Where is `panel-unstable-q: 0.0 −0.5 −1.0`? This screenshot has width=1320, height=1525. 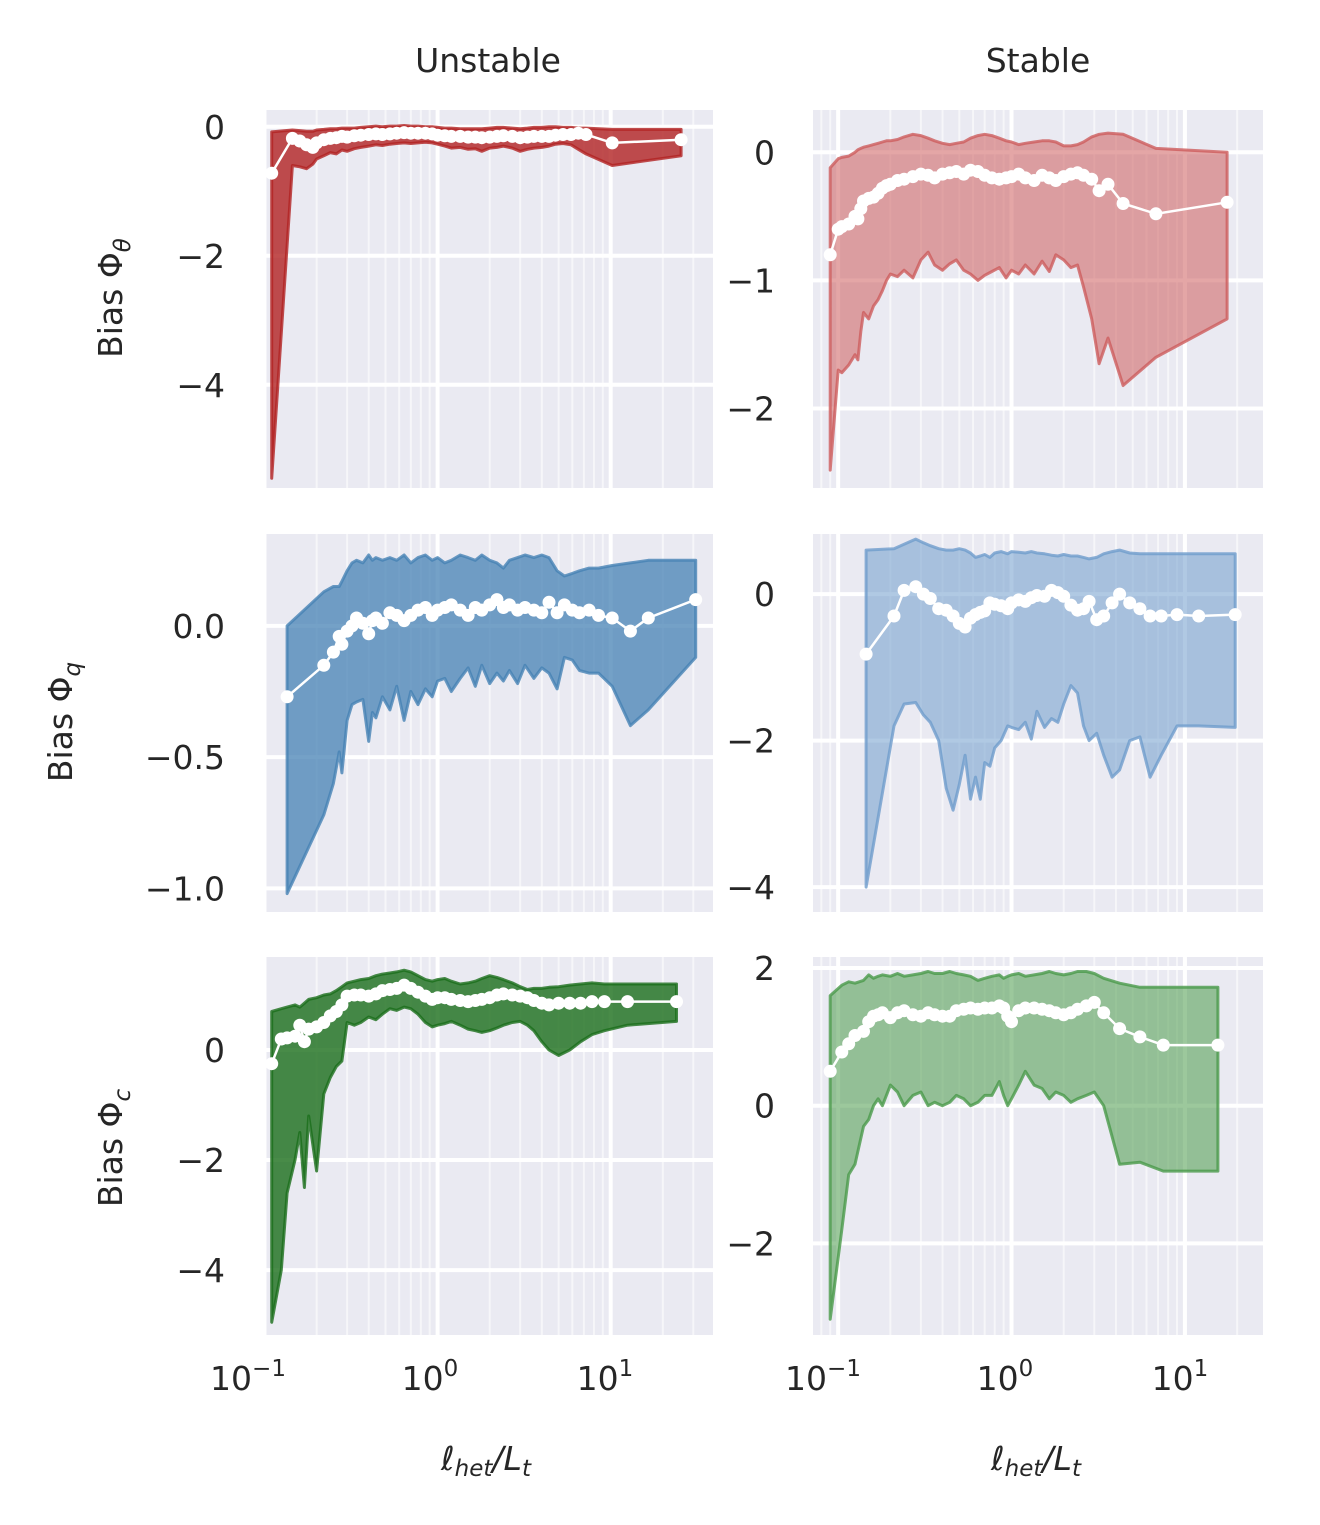 panel-unstable-q: 0.0 −0.5 −1.0 is located at coordinates (429, 723).